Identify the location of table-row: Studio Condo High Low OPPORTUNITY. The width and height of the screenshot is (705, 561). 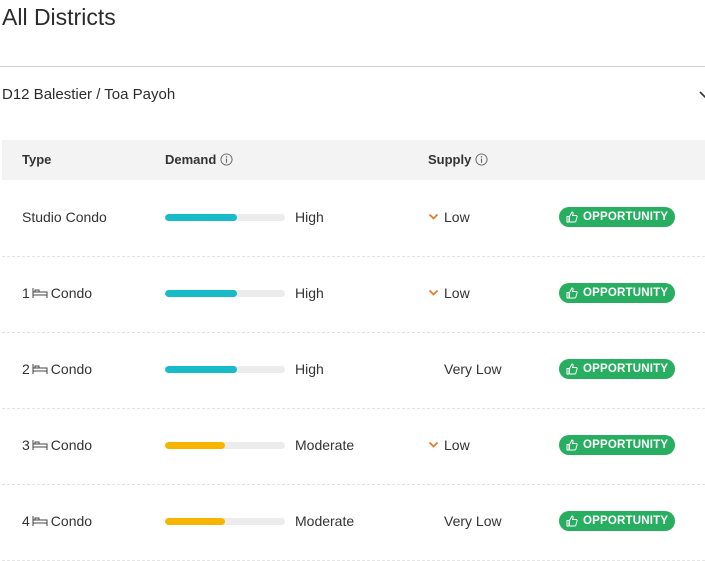
(353, 218).